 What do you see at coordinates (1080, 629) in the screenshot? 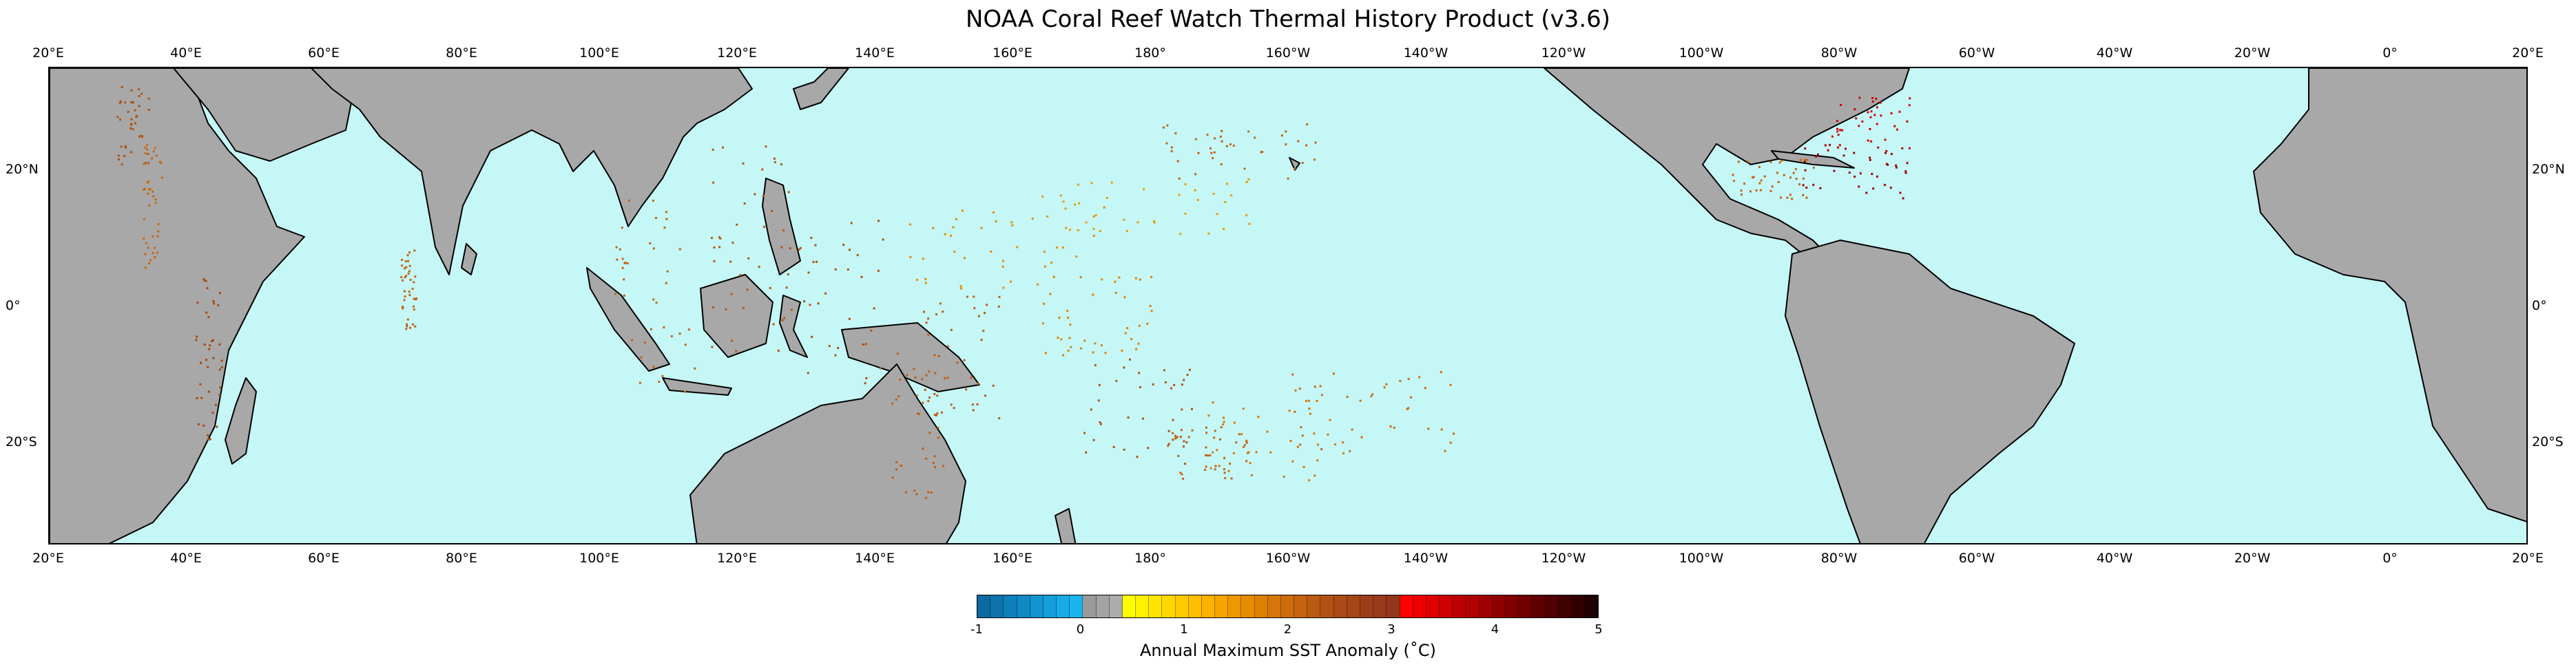
I see `colorbar-tick-label: 0` at bounding box center [1080, 629].